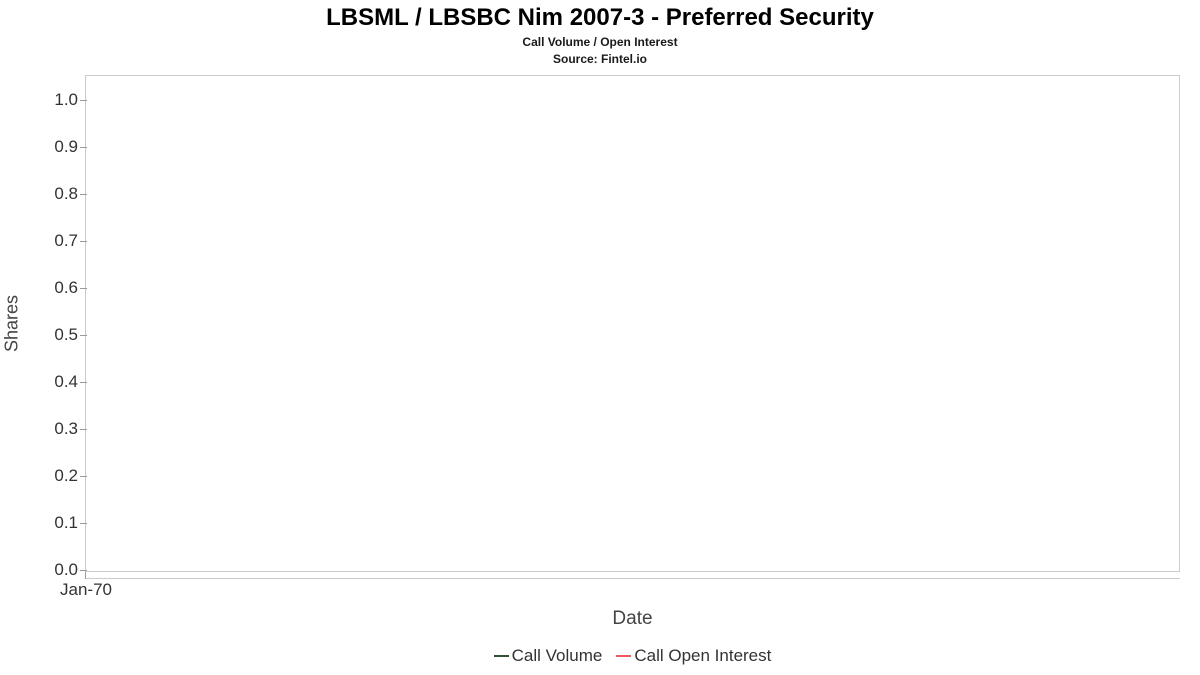  What do you see at coordinates (501, 656) in the screenshot?
I see `call-volume-line-icon` at bounding box center [501, 656].